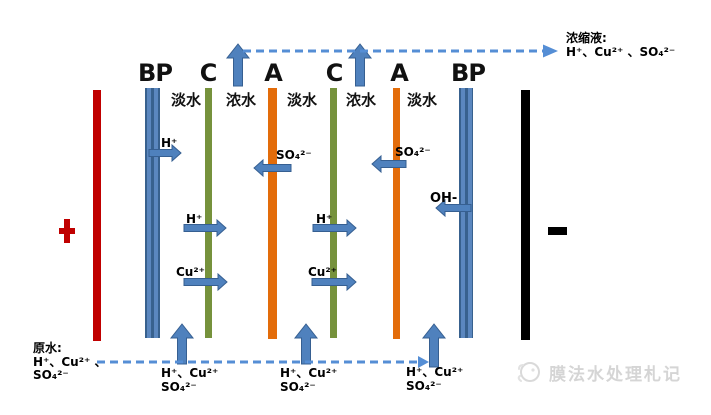 This screenshot has width=711, height=415. Describe the element at coordinates (298, 386) in the screenshot. I see `feed-2-line2: SO₄²⁻` at that location.